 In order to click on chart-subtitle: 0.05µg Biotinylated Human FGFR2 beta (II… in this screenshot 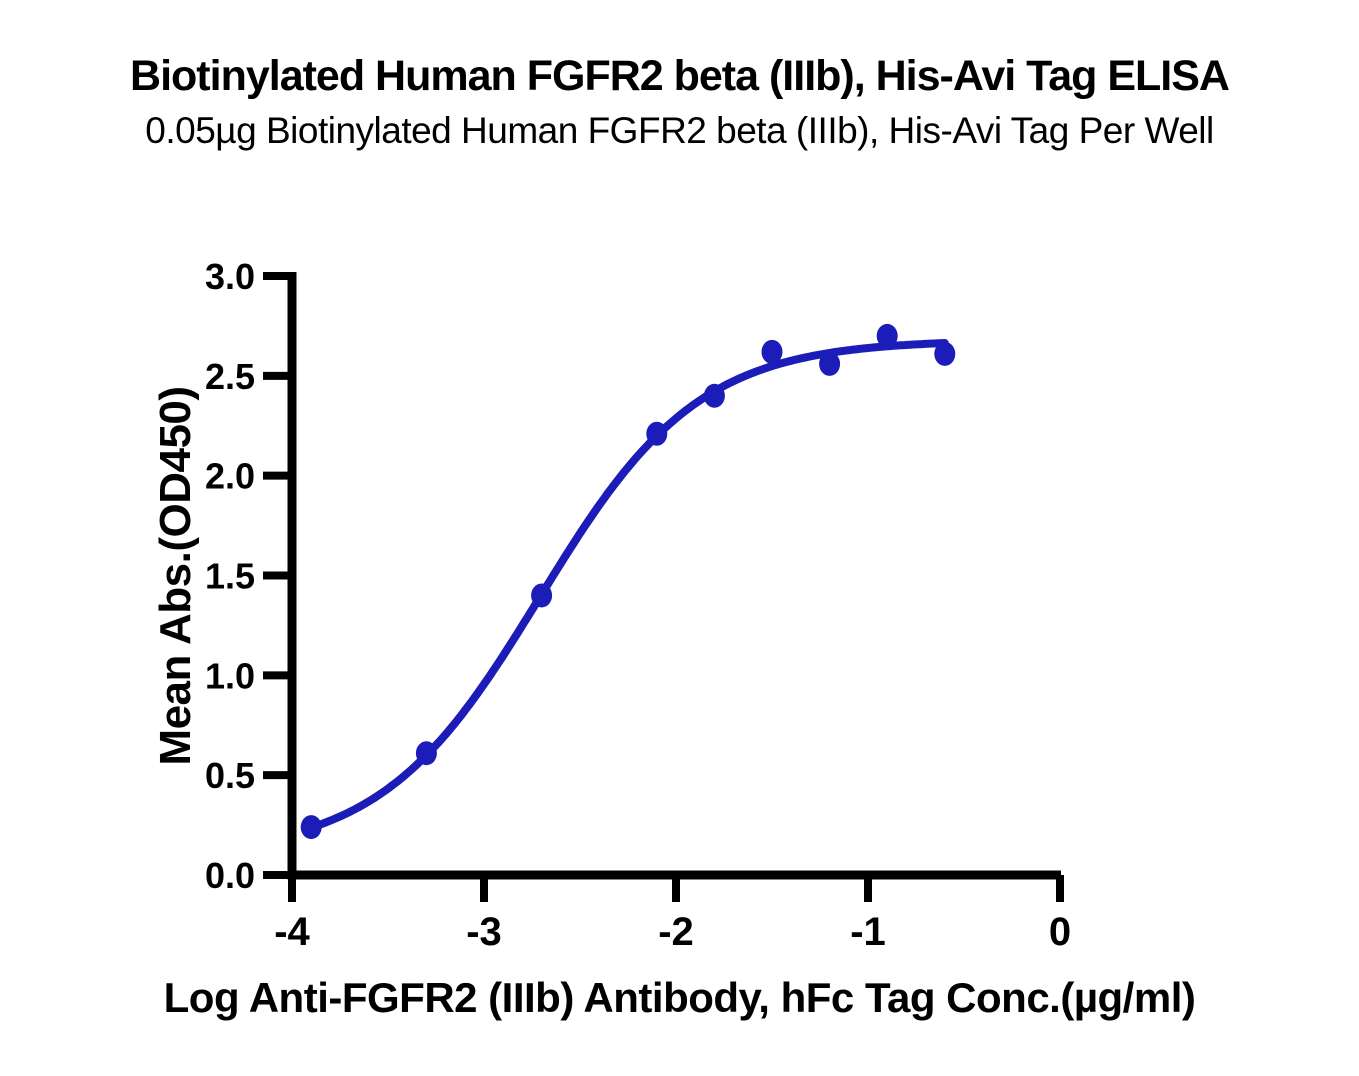, I will do `click(679, 130)`.